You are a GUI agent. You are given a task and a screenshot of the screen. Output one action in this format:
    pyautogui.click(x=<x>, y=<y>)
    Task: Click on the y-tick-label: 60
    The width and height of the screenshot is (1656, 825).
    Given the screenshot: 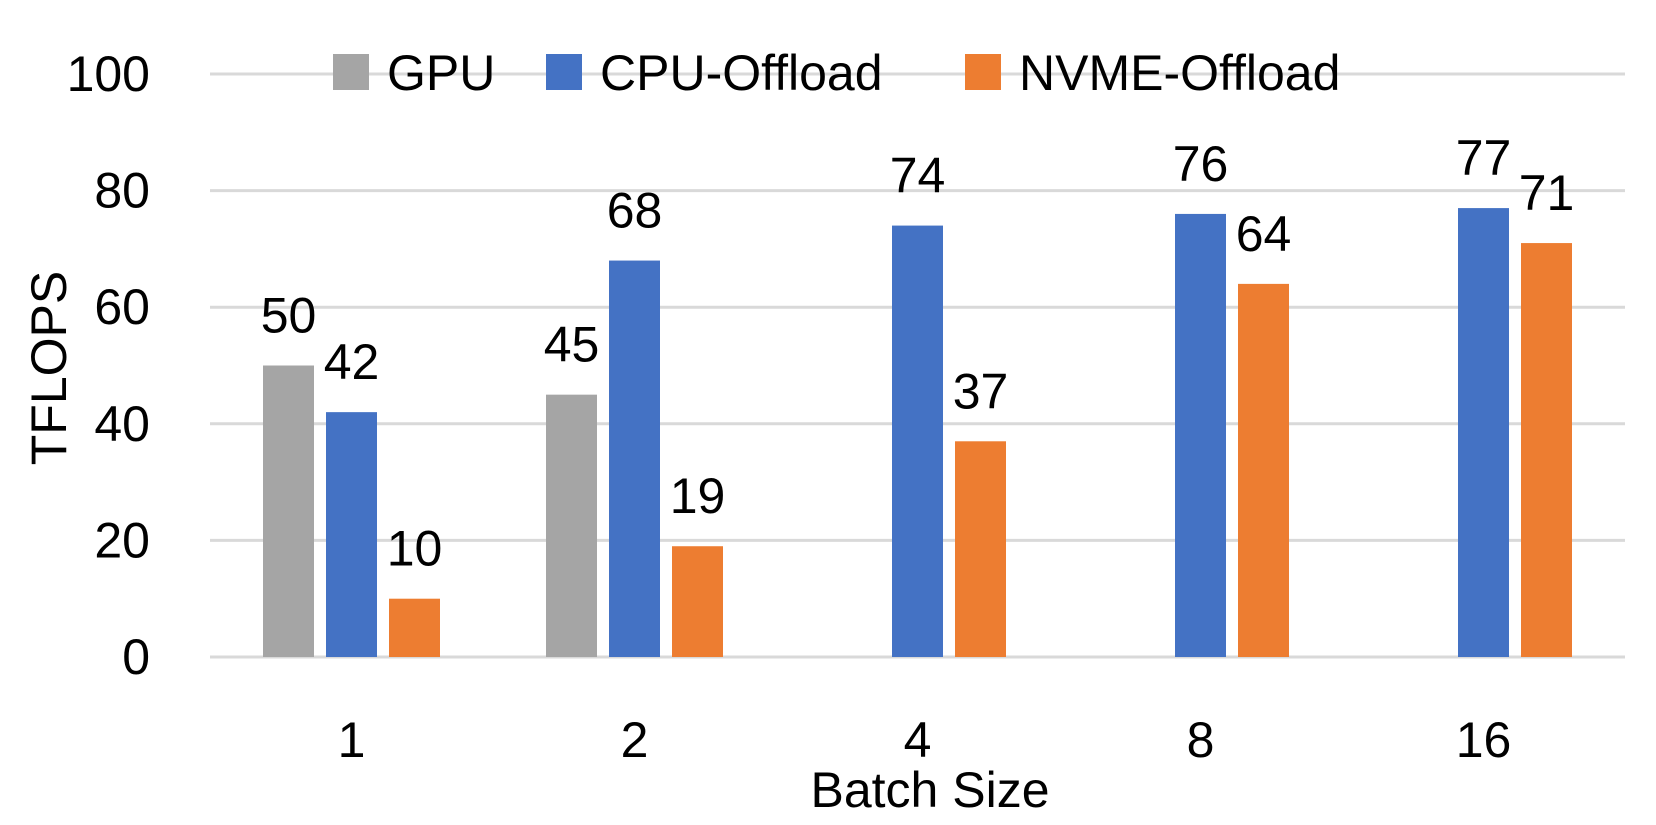 What is the action you would take?
    pyautogui.click(x=122, y=307)
    